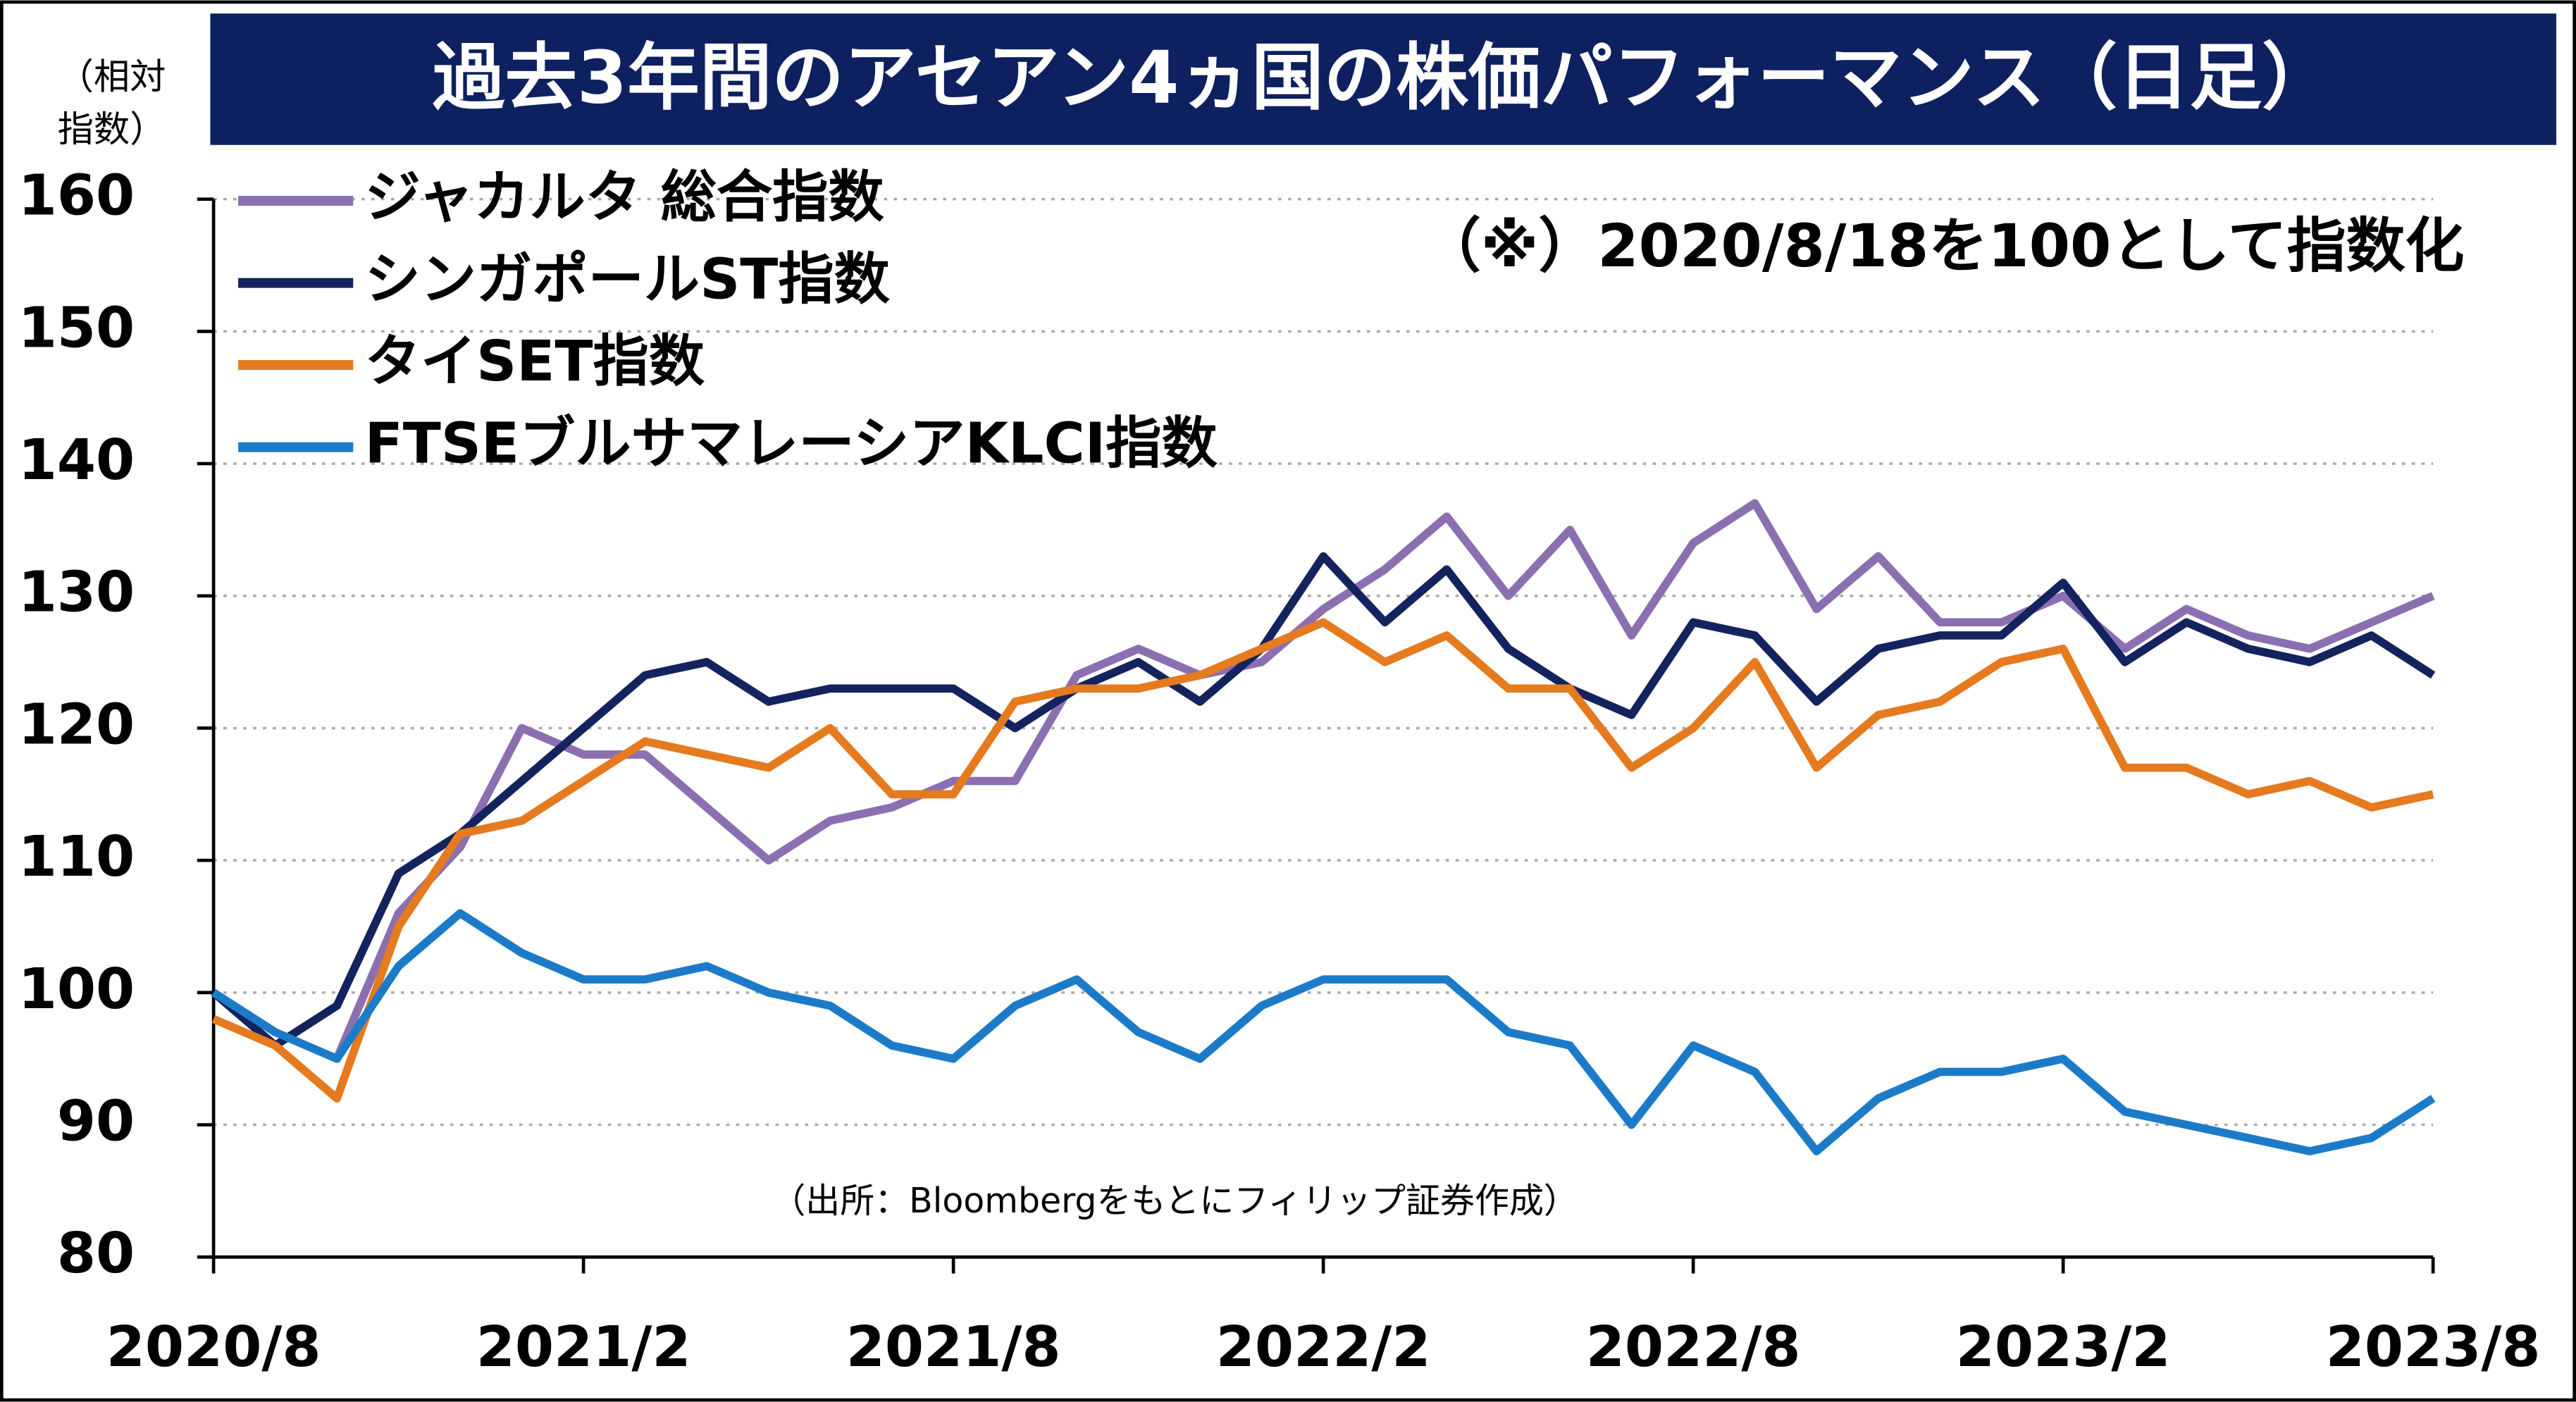 The width and height of the screenshot is (2576, 1402). I want to click on x-tick-label: 2022/2, so click(1323, 1346).